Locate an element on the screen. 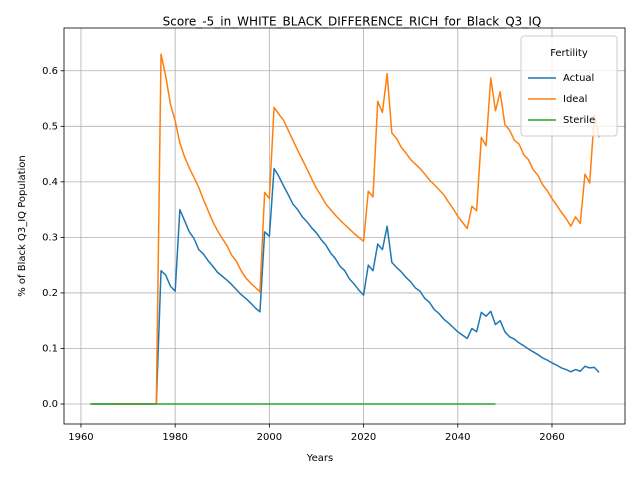 The image size is (640, 480). legend-label: Ideal is located at coordinates (575, 99).